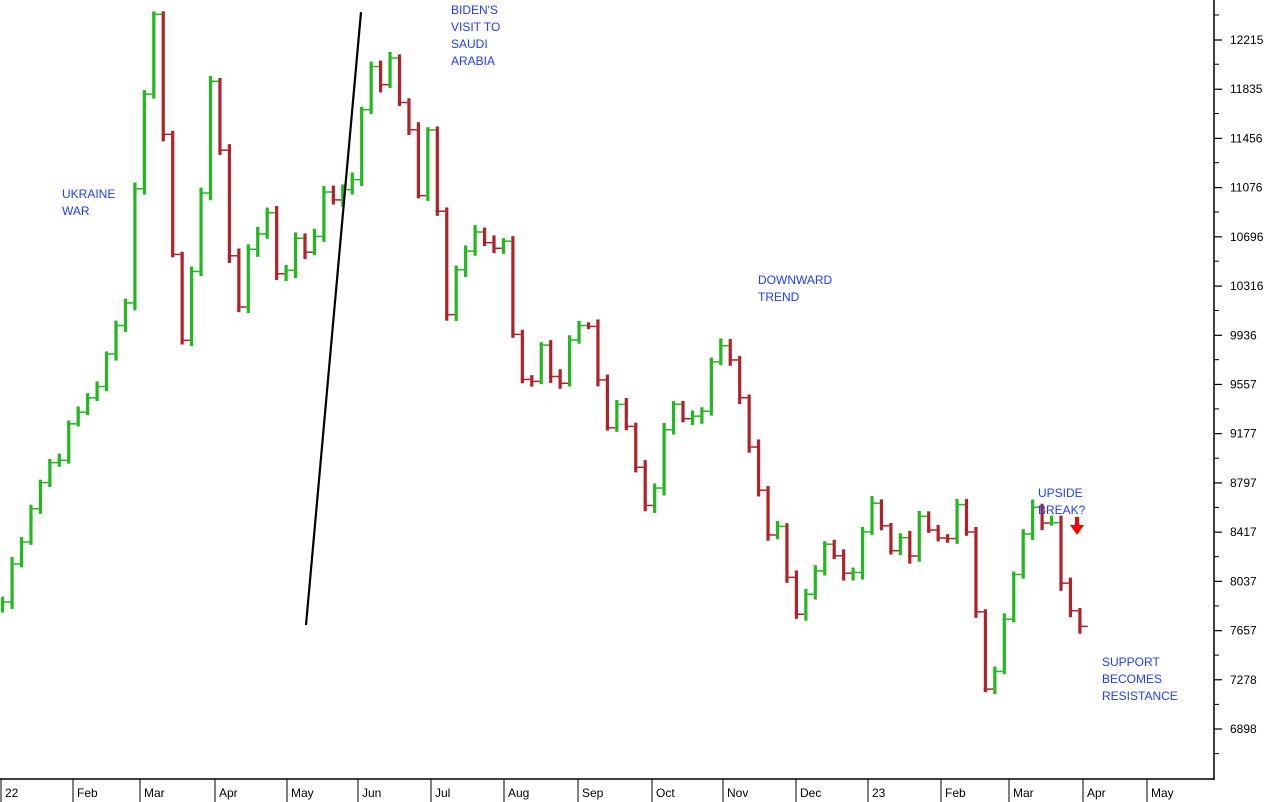  I want to click on x-tick-label: May, so click(302, 793).